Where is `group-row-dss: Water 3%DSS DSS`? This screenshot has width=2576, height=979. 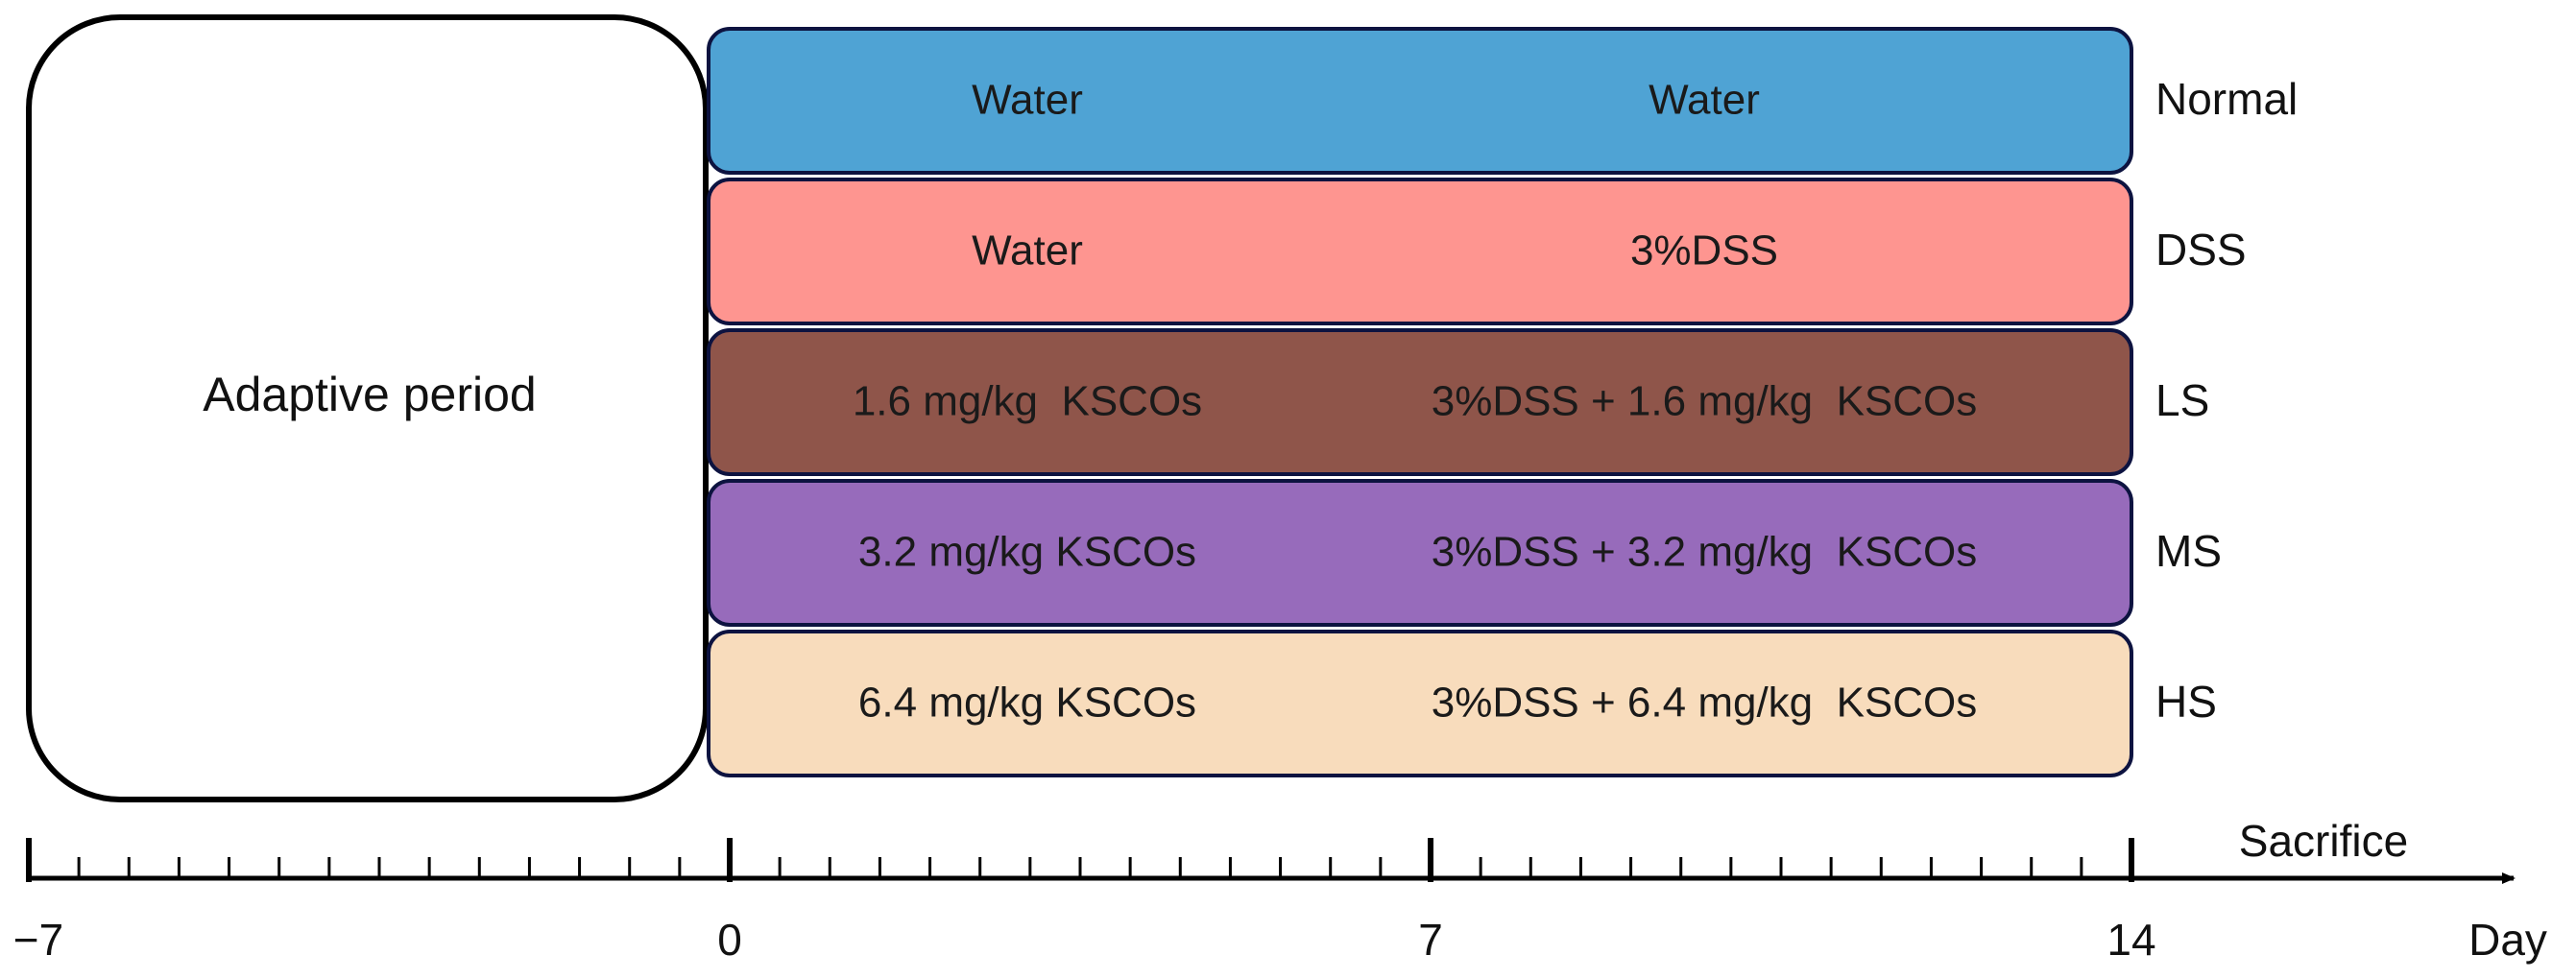
group-row-dss: Water 3%DSS DSS is located at coordinates (1477, 251).